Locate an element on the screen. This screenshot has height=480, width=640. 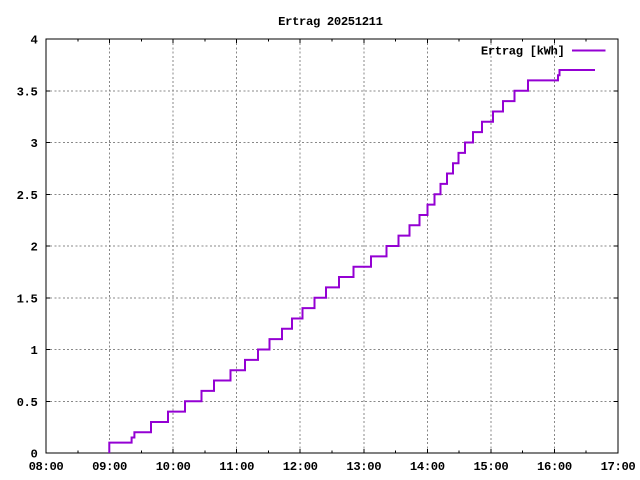
svg-text: 0.5 is located at coordinates (27, 403).